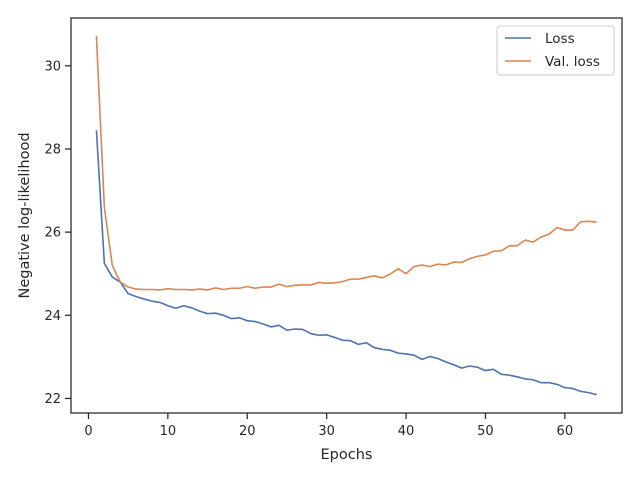  I want to click on y-axis-ticks: 22 24 26 28 30, so click(57, 233).